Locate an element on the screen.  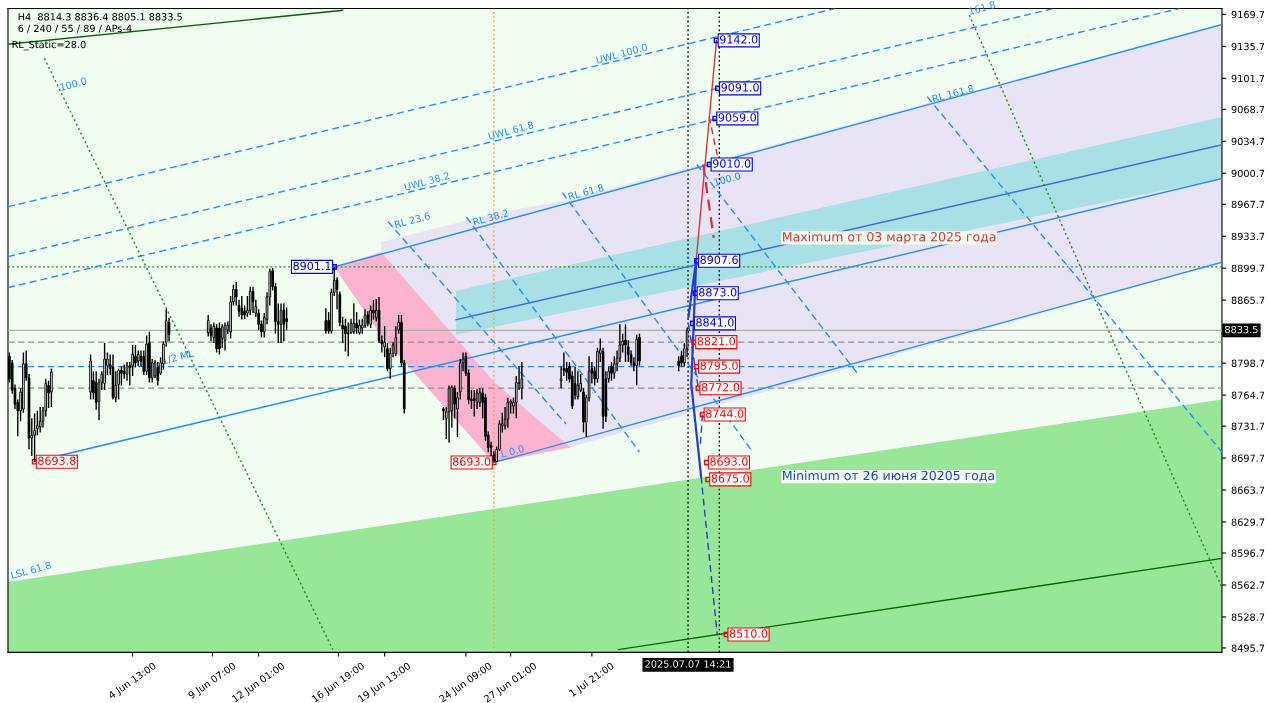
y-tick-label: 8764.7 is located at coordinates (1248, 395).